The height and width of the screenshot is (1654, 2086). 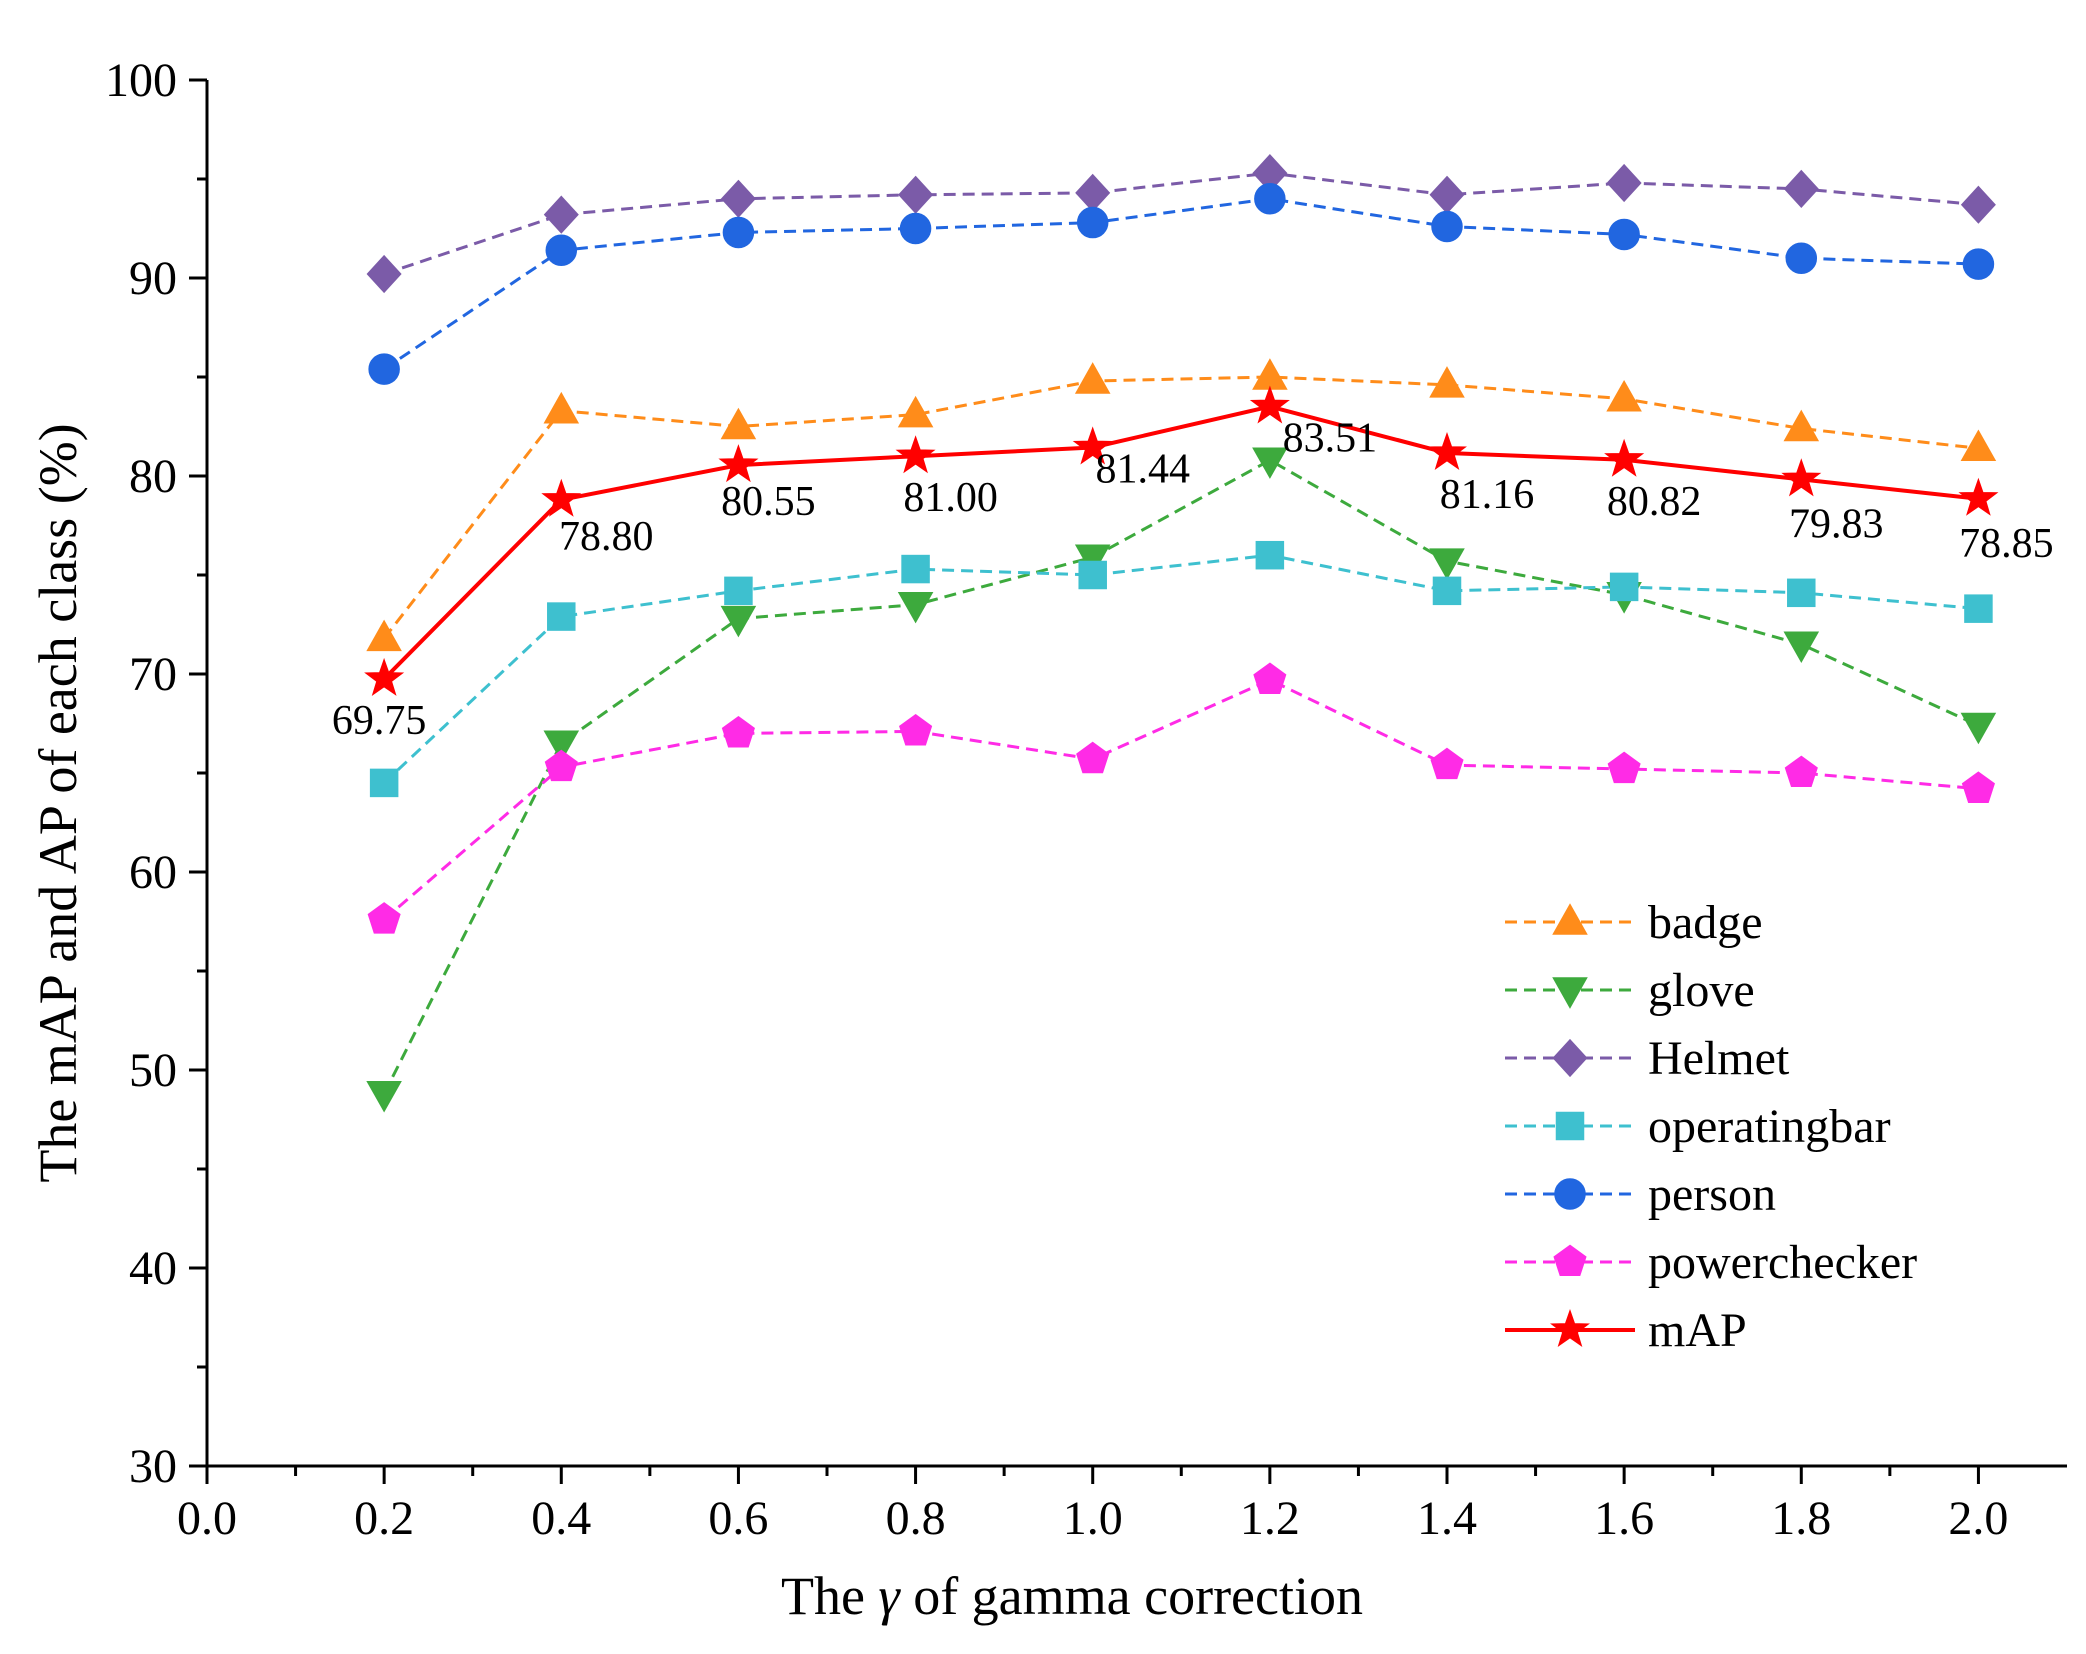 What do you see at coordinates (768, 502) in the screenshot?
I see `data-label-map: 80.55` at bounding box center [768, 502].